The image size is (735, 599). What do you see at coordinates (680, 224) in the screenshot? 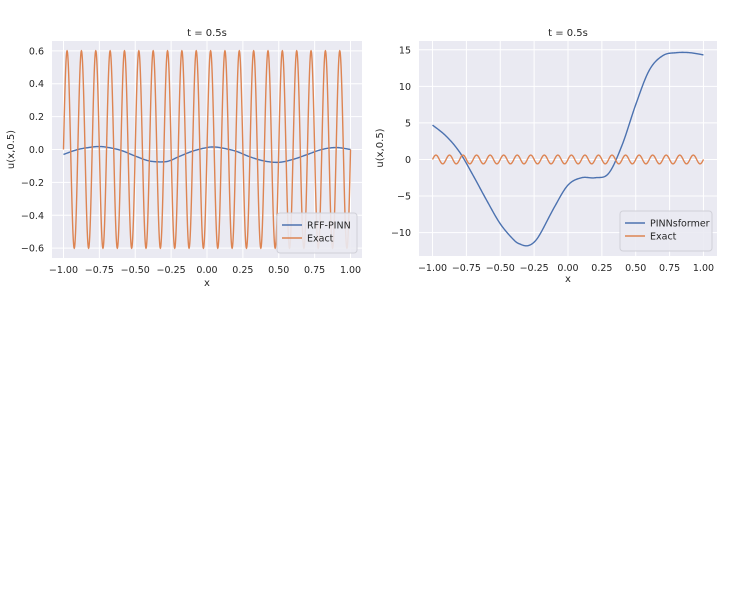
I see `legend-label: PINNsformer` at bounding box center [680, 224].